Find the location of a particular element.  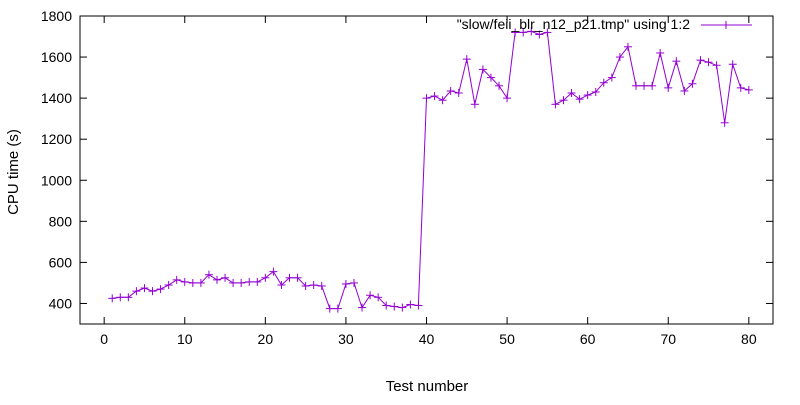

x-tick-label: 40 is located at coordinates (427, 339).